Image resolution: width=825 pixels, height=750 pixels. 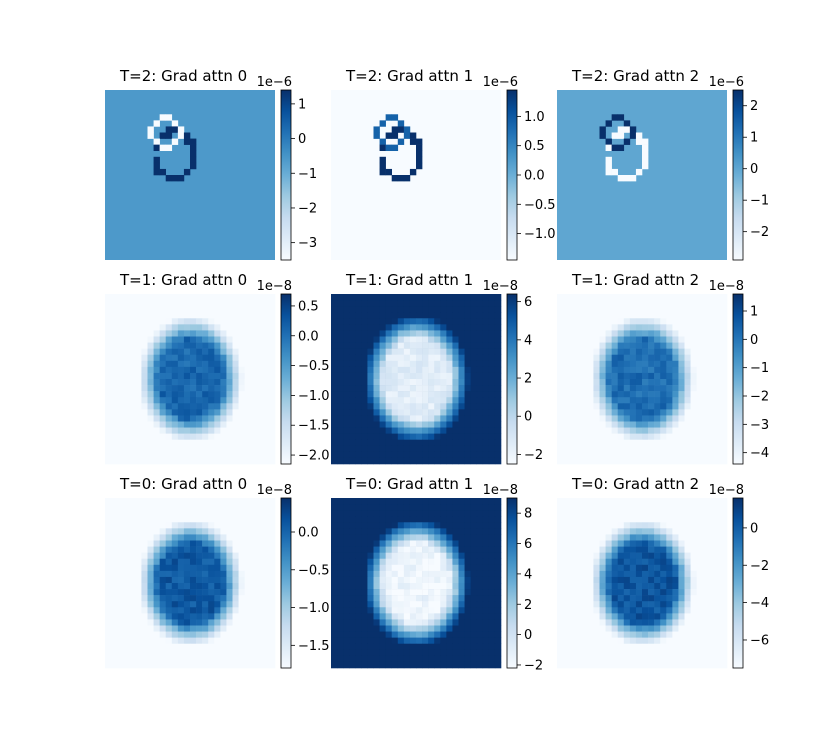 I want to click on colorbar-tick-label: −1, so click(x=307, y=174).